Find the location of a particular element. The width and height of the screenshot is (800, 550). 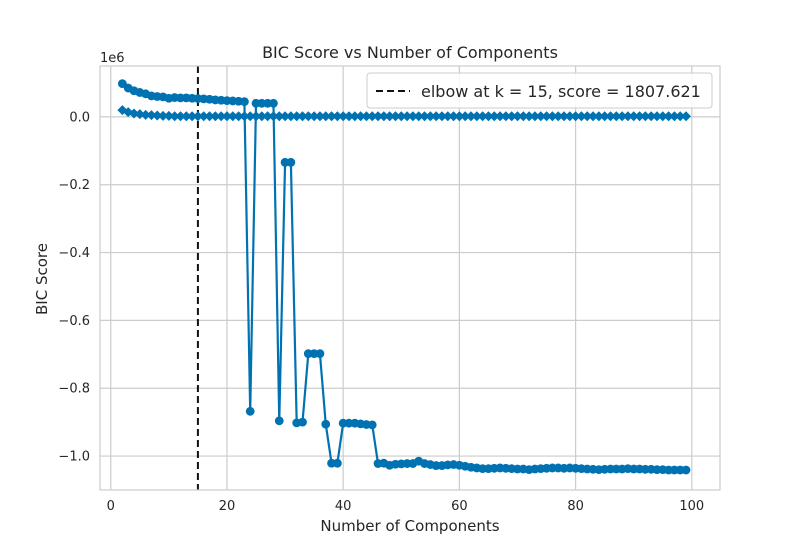

x-tick-label: 80 is located at coordinates (575, 506).